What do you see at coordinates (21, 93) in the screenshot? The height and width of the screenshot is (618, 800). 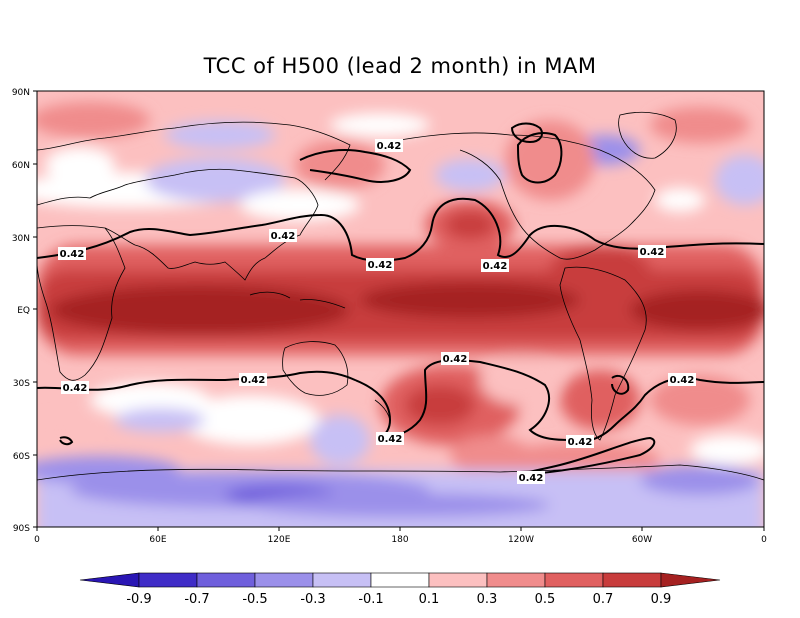 I see `lat-label: 90N` at bounding box center [21, 93].